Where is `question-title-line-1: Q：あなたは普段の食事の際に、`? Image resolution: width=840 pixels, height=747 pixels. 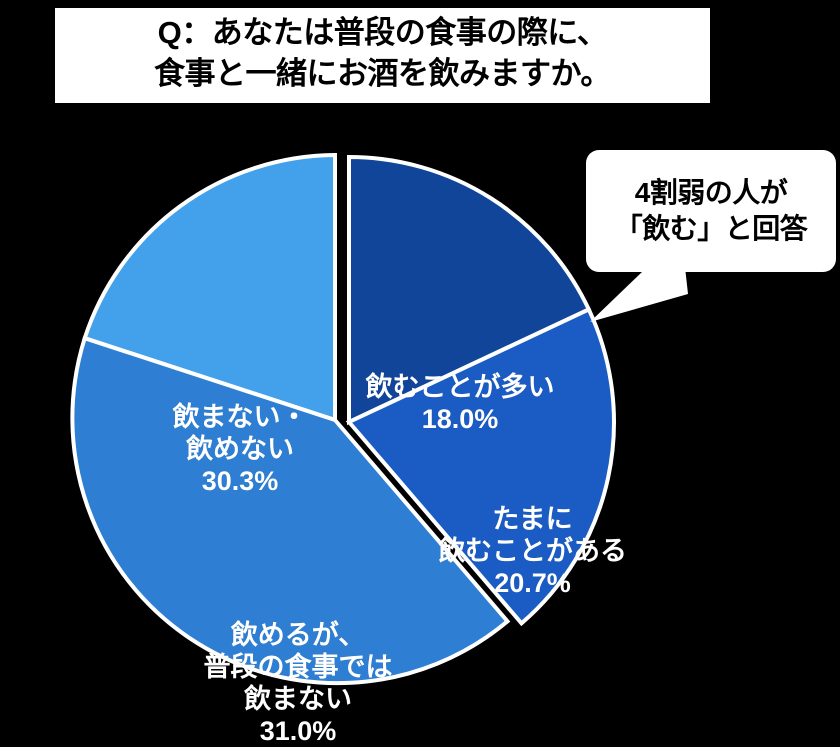 question-title-line-1: Q：あなたは普段の食事の際に、 is located at coordinates (382, 33).